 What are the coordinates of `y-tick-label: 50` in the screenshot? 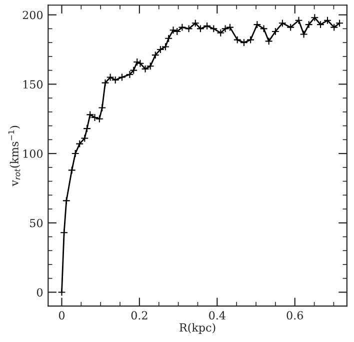 It's located at (36, 223).